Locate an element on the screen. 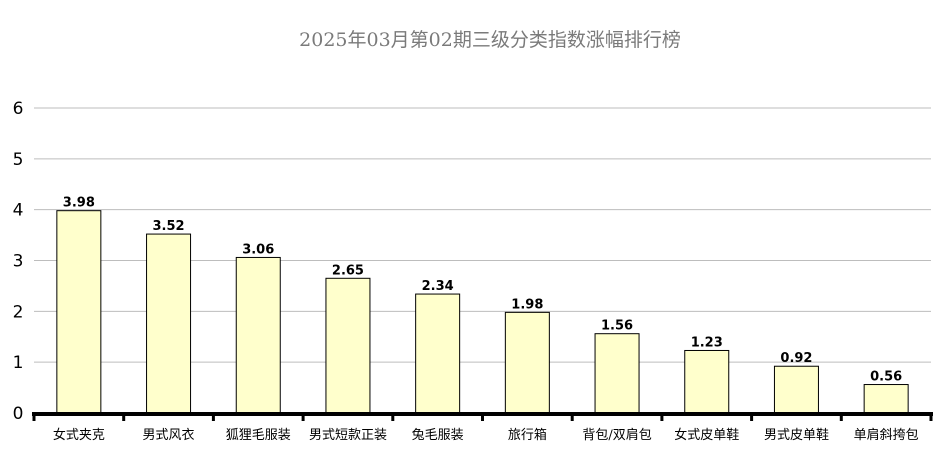 The image size is (951, 461). data-label: 1.23 is located at coordinates (707, 342).